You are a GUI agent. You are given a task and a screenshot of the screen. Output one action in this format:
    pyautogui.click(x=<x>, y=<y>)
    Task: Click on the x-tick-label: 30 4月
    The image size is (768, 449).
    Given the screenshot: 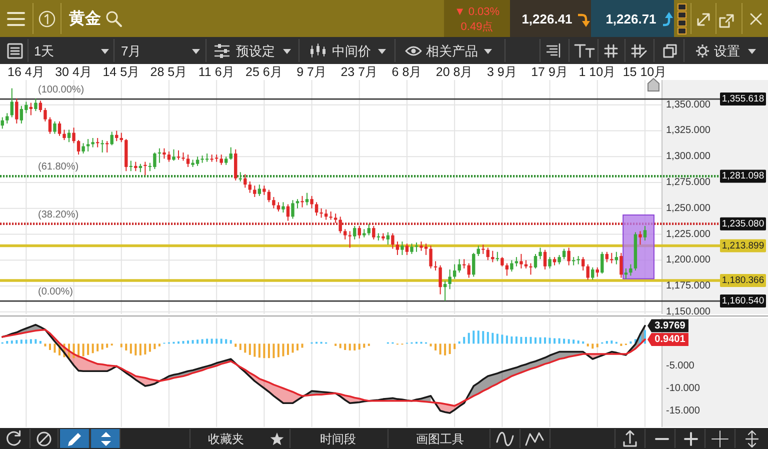 What is the action you would take?
    pyautogui.click(x=73, y=72)
    